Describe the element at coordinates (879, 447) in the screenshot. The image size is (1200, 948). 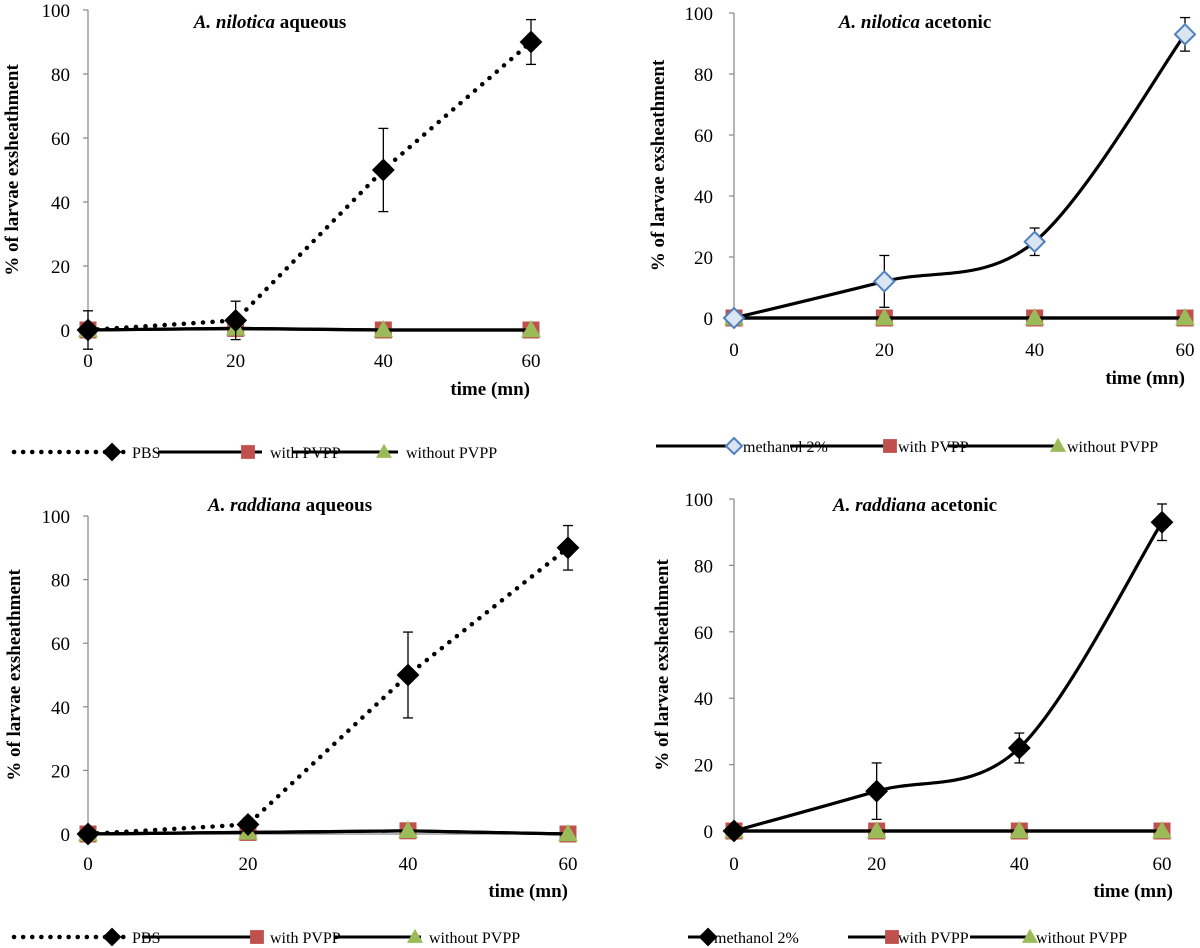
I see `legend-item: with PVPP` at that location.